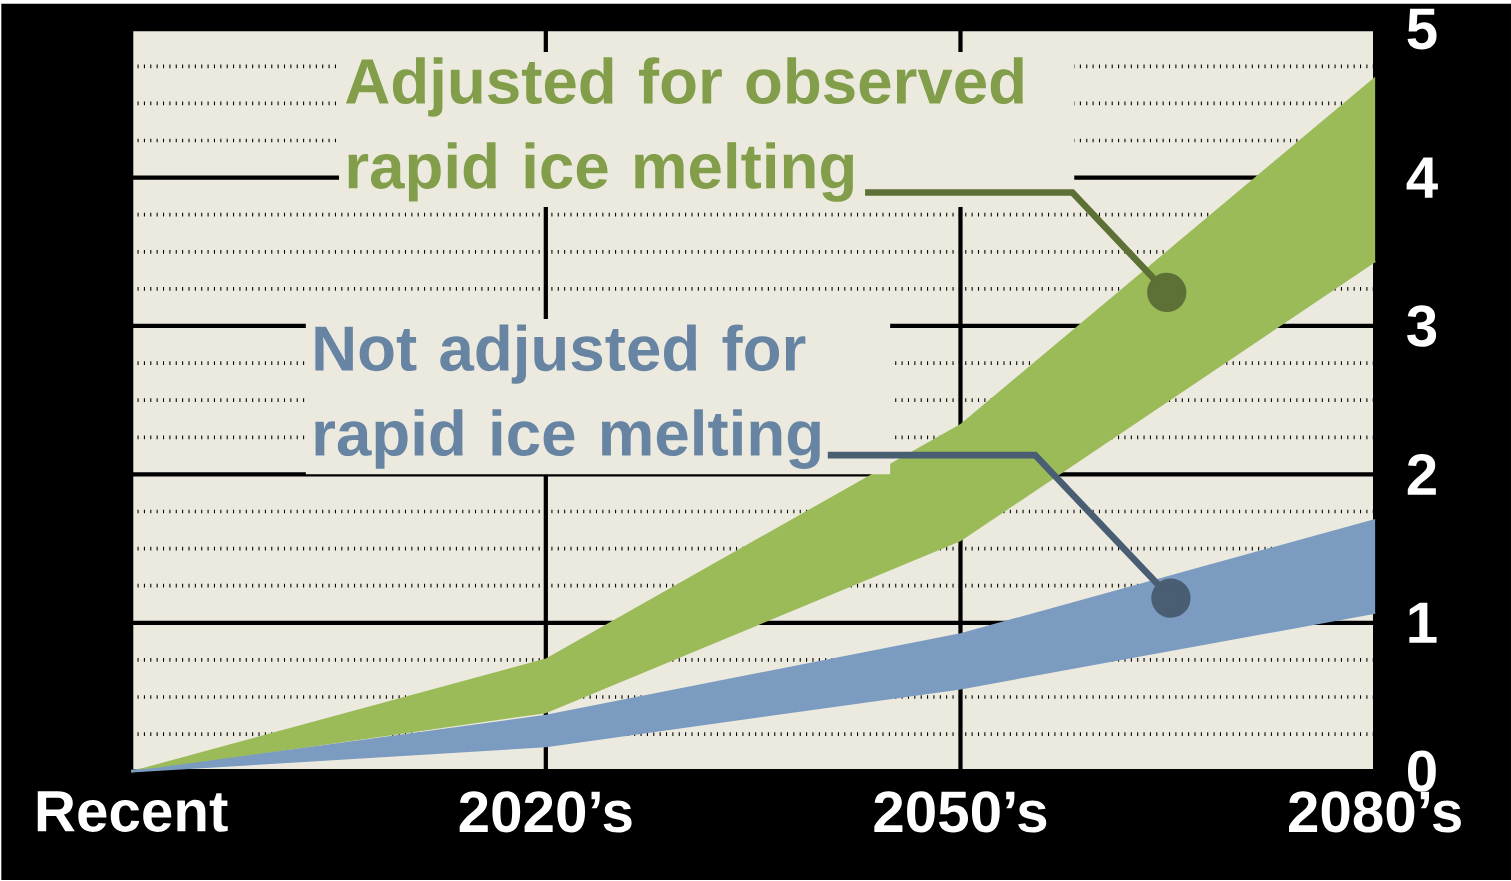 The image size is (1511, 881). I want to click on y-tick-label: 1, so click(1423, 622).